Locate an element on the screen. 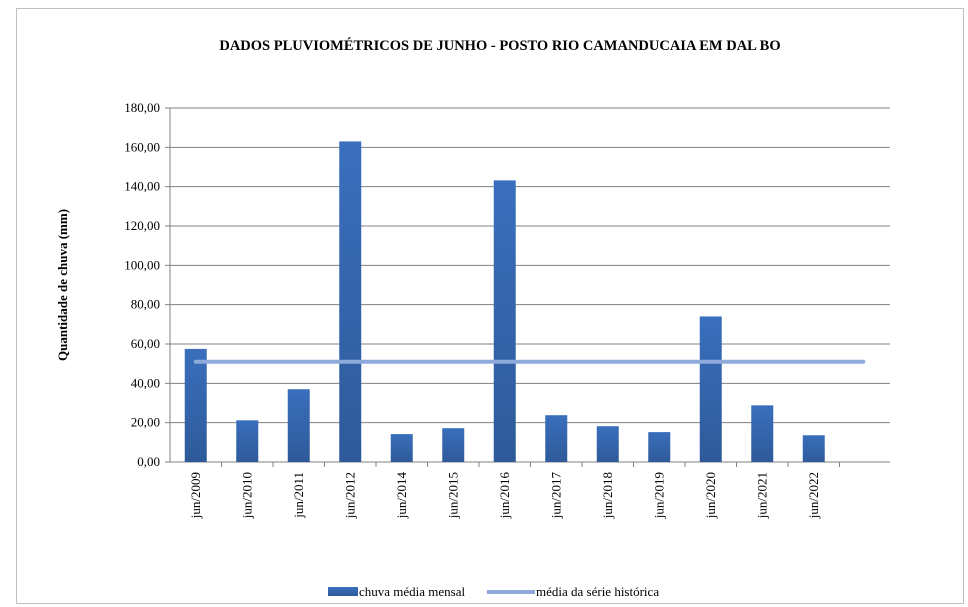 This screenshot has height=607, width=968. x-tick-label: jun/2022 is located at coordinates (813, 495).